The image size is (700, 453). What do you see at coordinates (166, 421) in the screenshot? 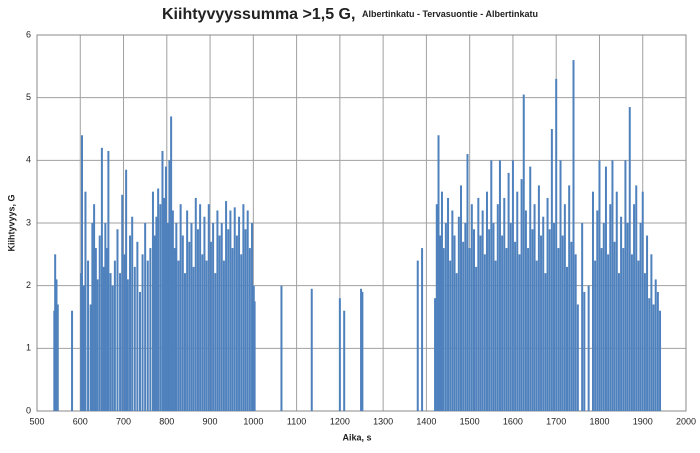
I see `x-tick-label: 800` at bounding box center [166, 421].